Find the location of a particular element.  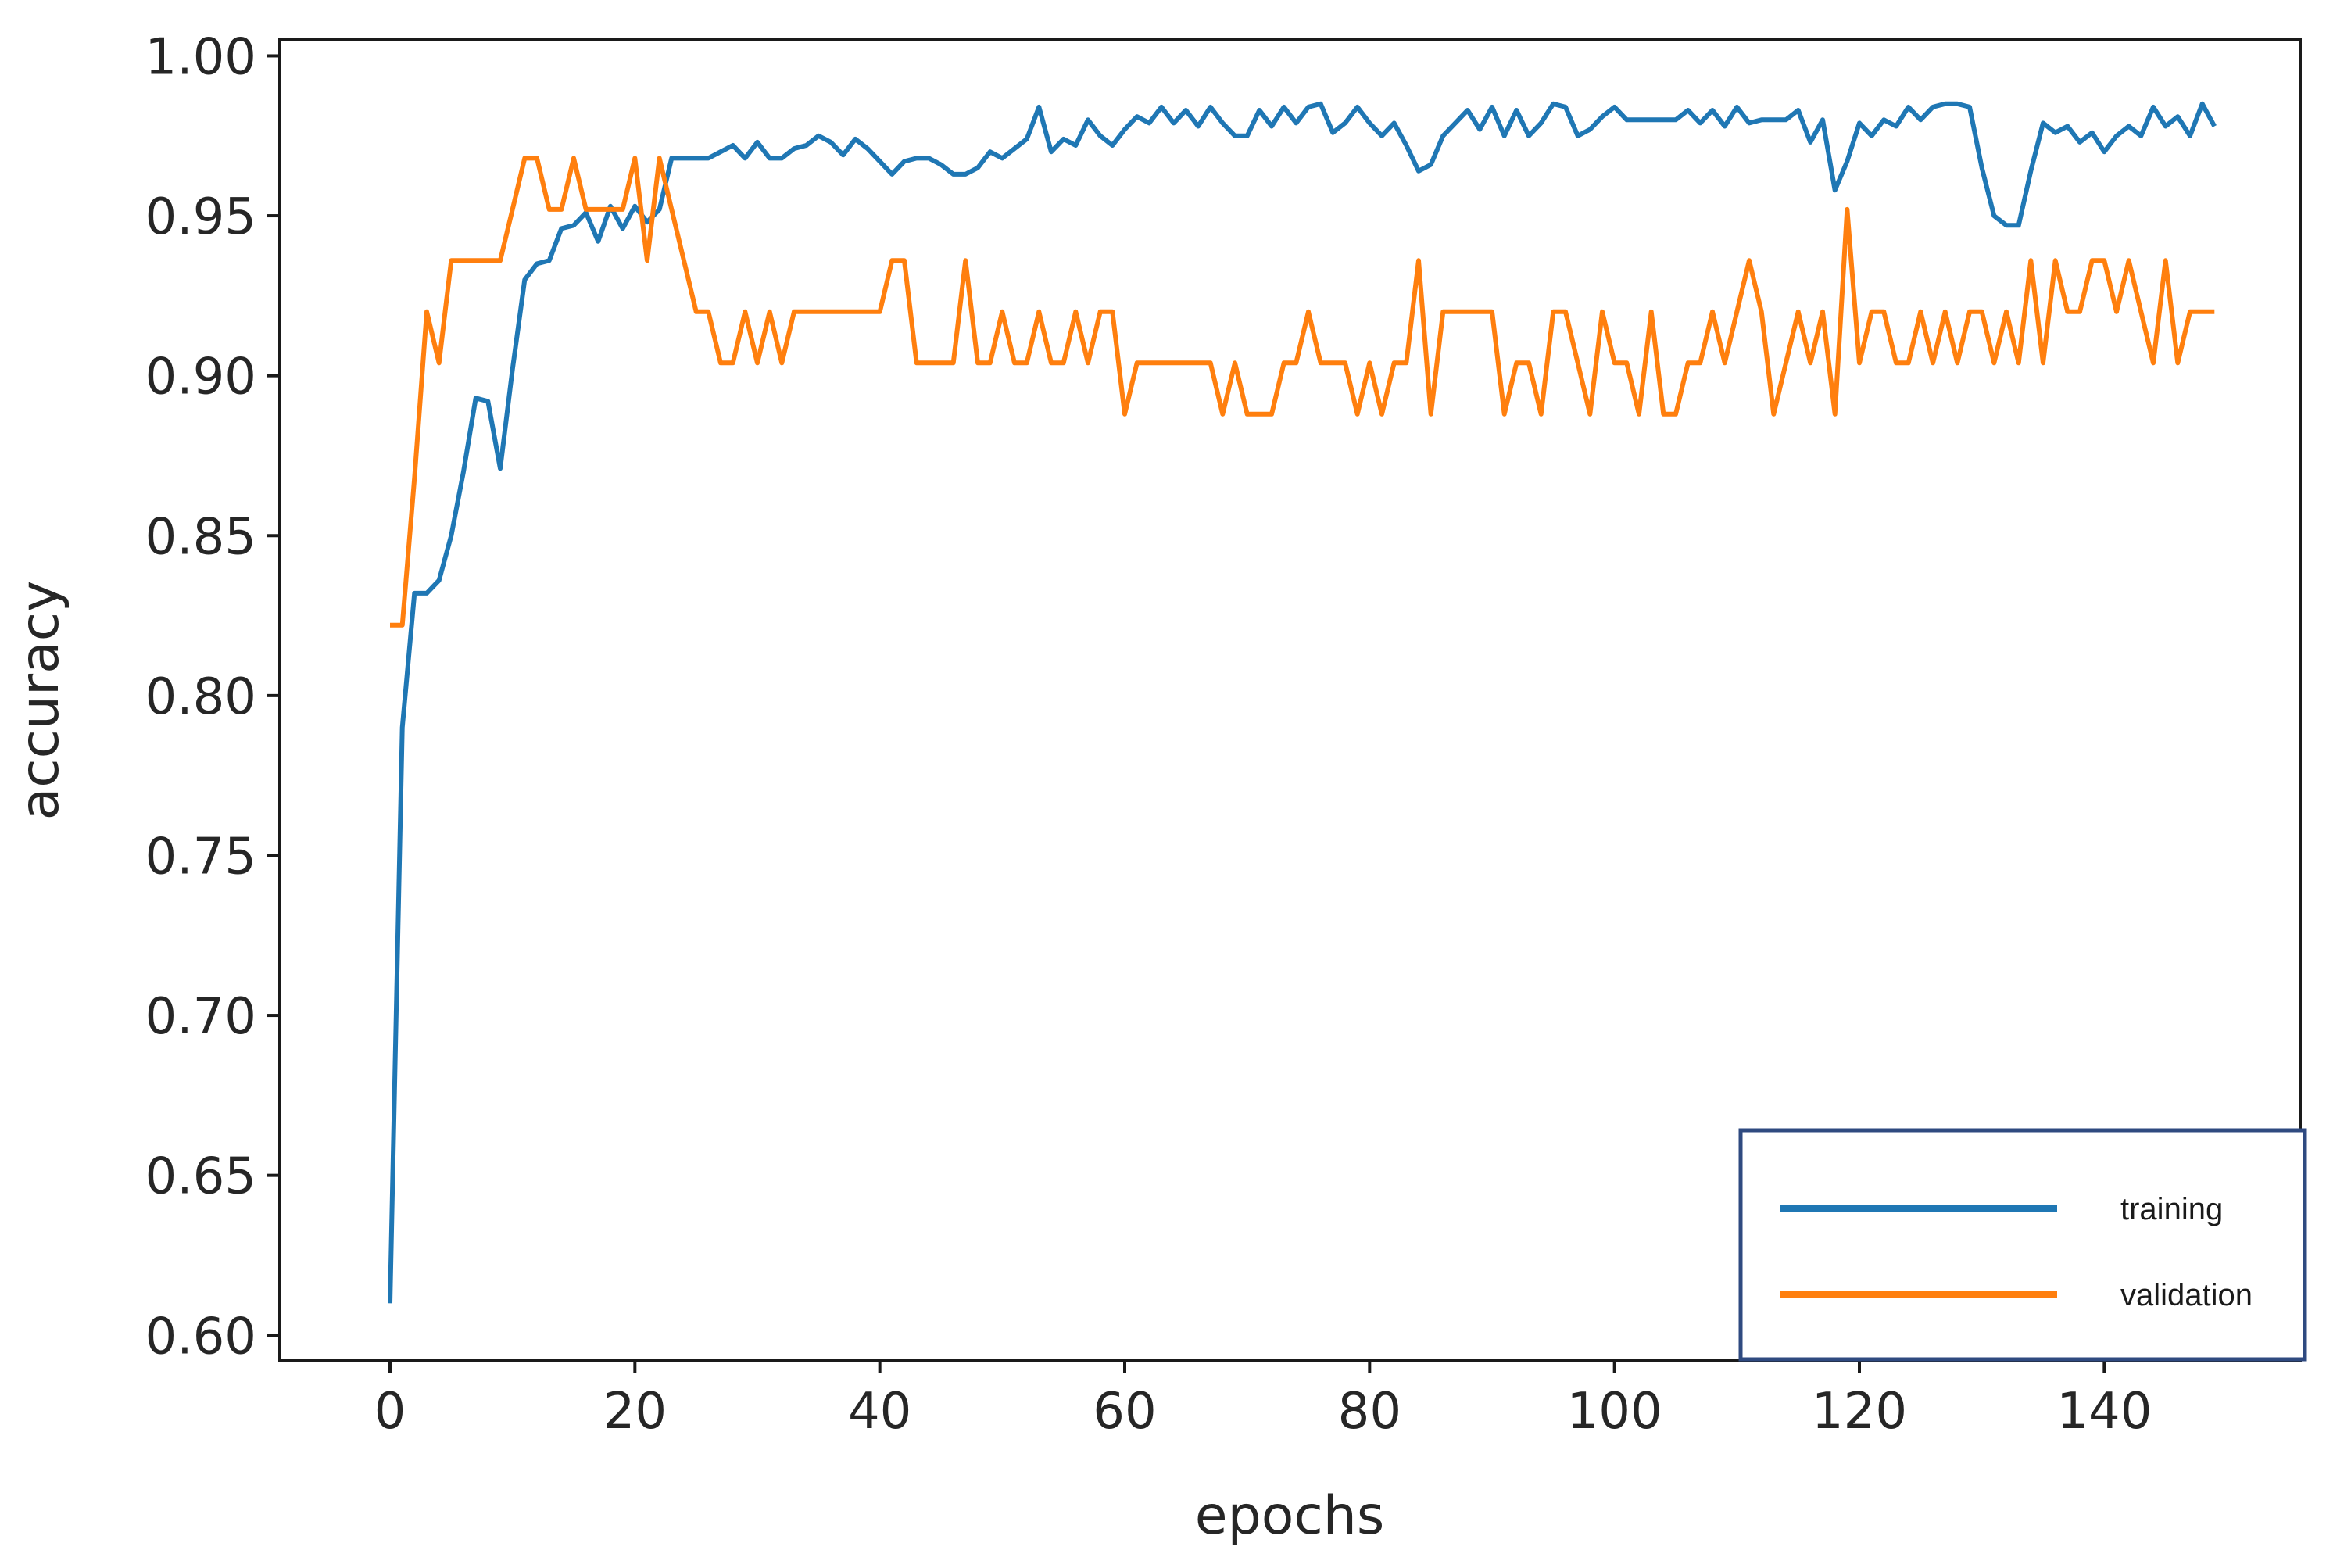

legend-label-training: training is located at coordinates (2171, 1209).